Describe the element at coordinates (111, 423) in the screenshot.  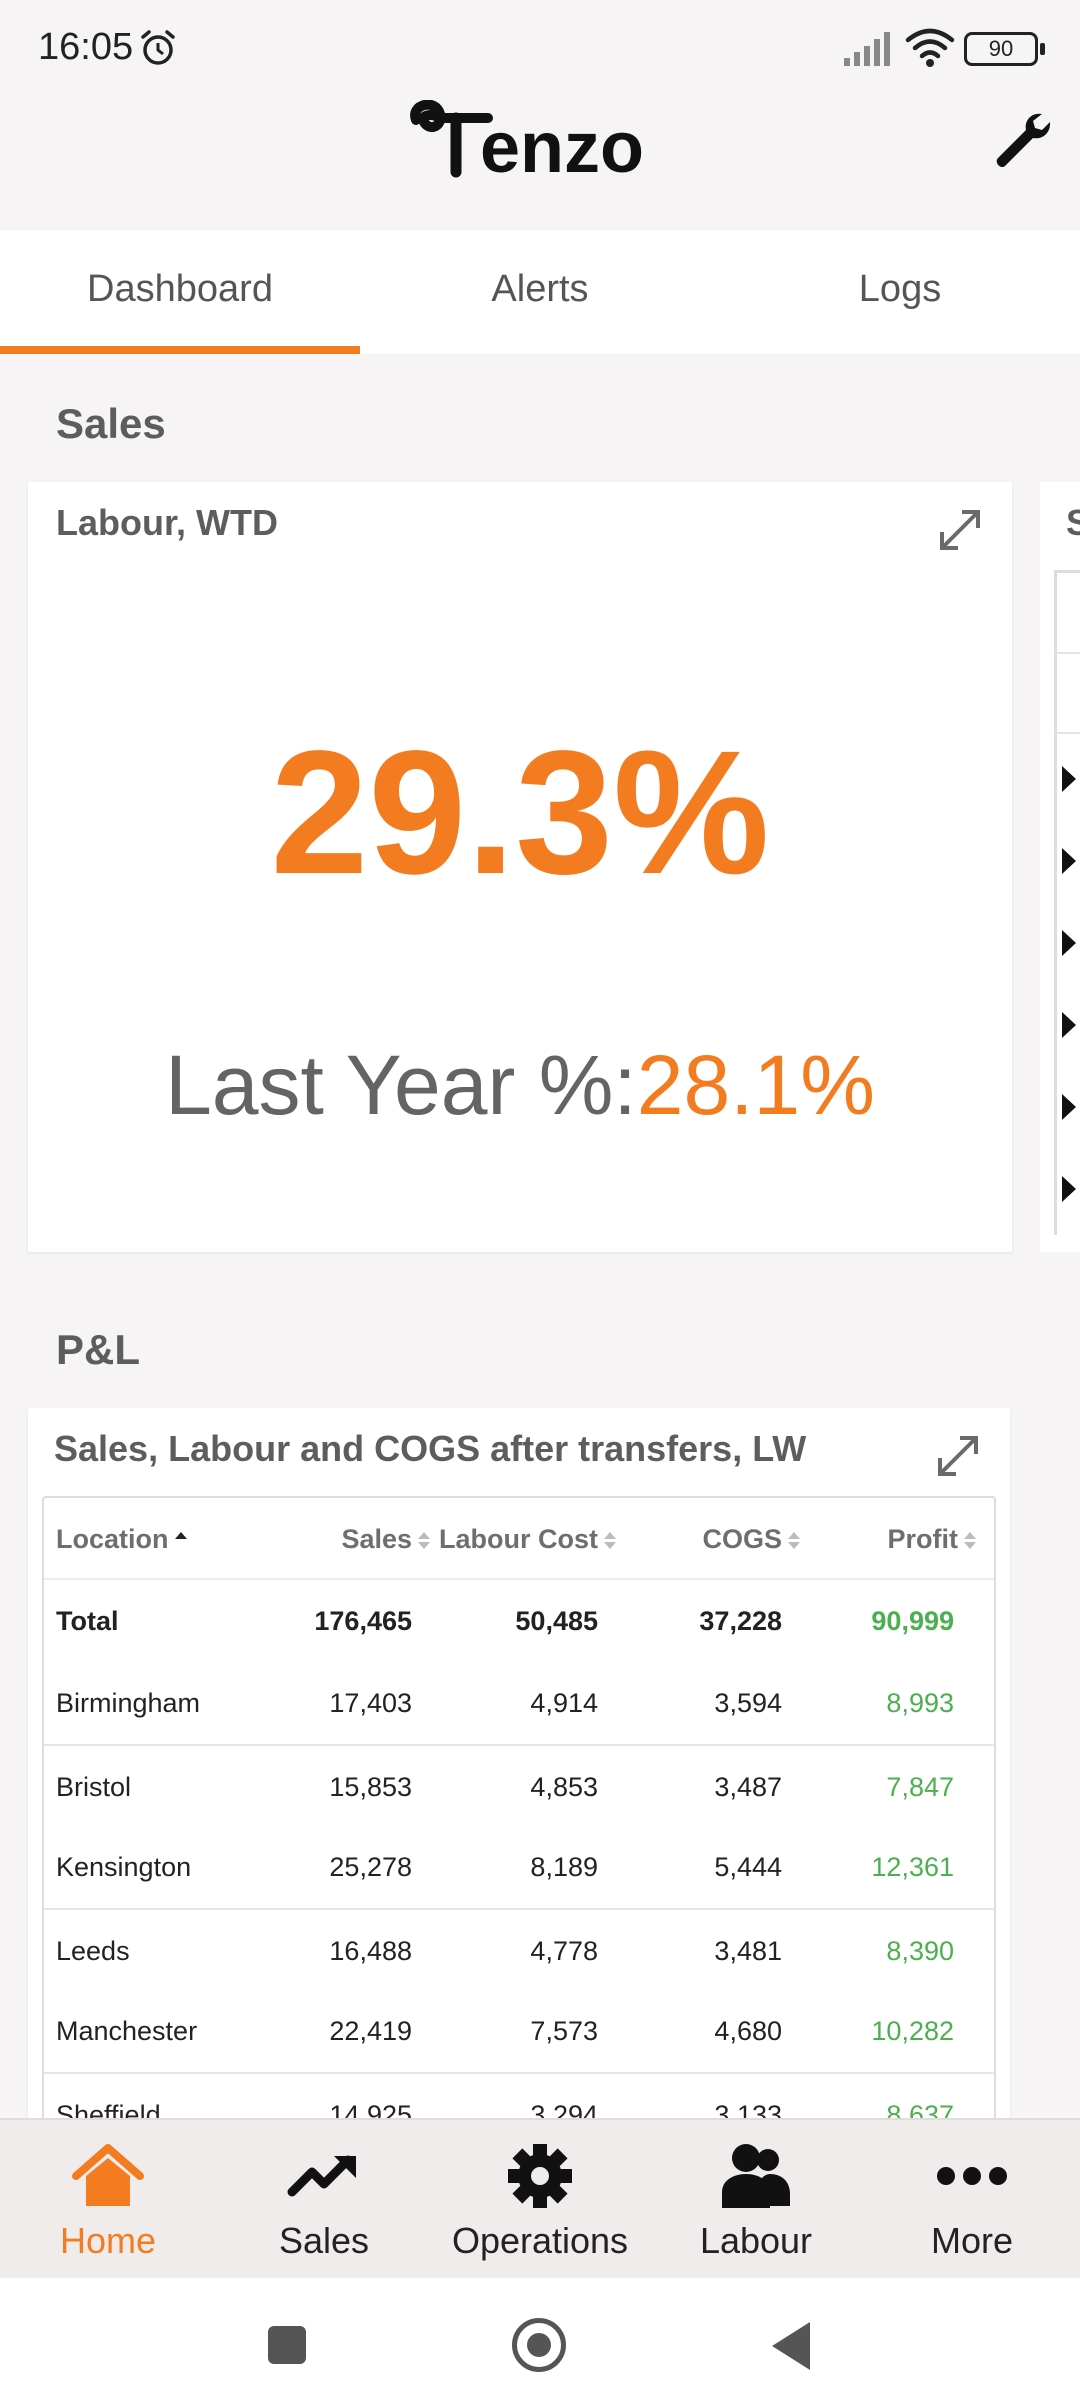
I see `section-title-sales: Sales` at that location.